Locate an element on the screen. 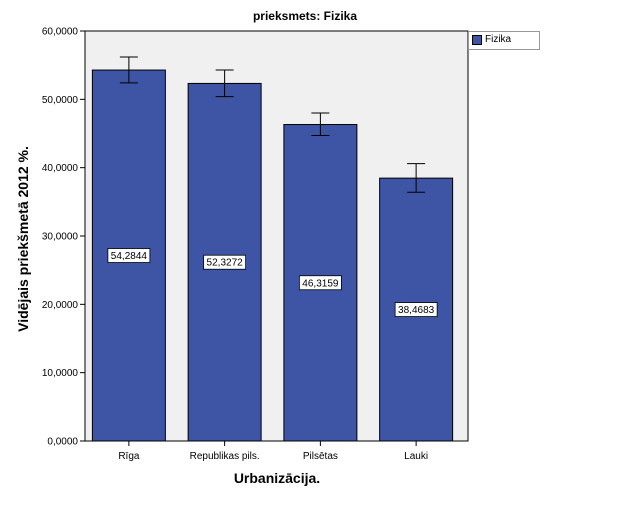 The height and width of the screenshot is (505, 625). legend: Fizika is located at coordinates (504, 40).